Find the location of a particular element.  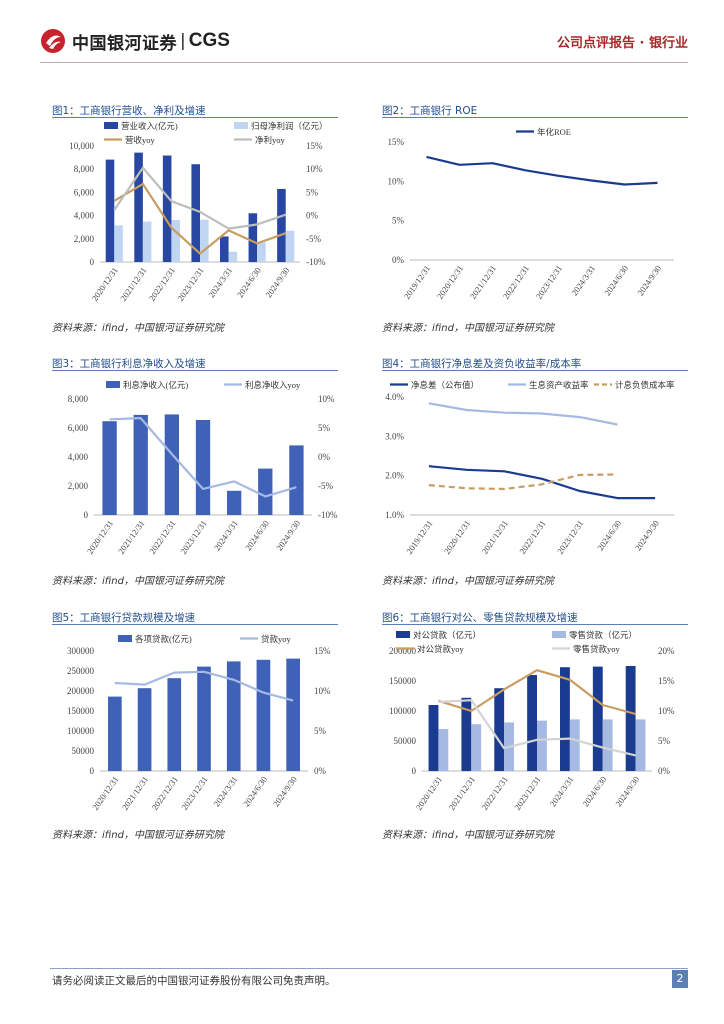

fig1-category-label: 2024/3/31 is located at coordinates (220, 282).